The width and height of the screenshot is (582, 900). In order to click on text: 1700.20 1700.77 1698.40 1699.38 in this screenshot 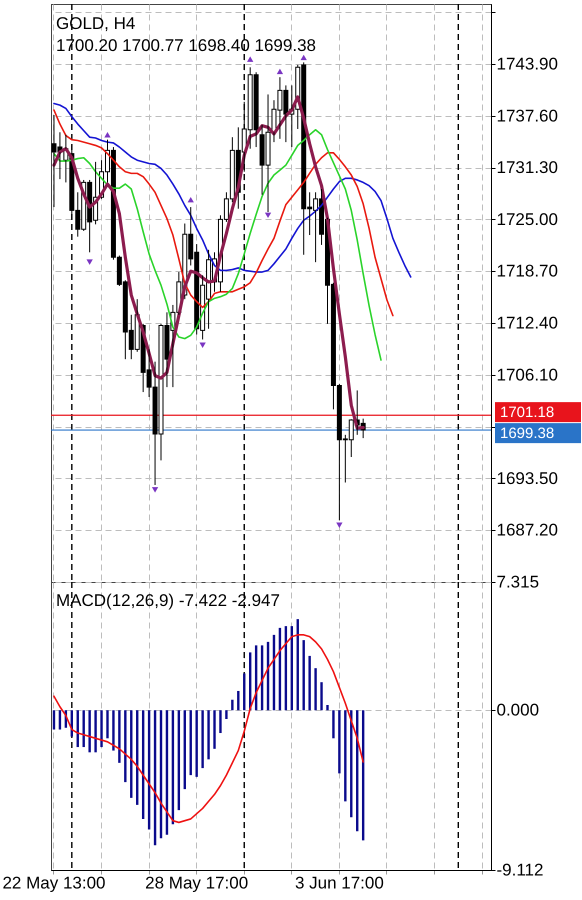, I will do `click(186, 46)`.